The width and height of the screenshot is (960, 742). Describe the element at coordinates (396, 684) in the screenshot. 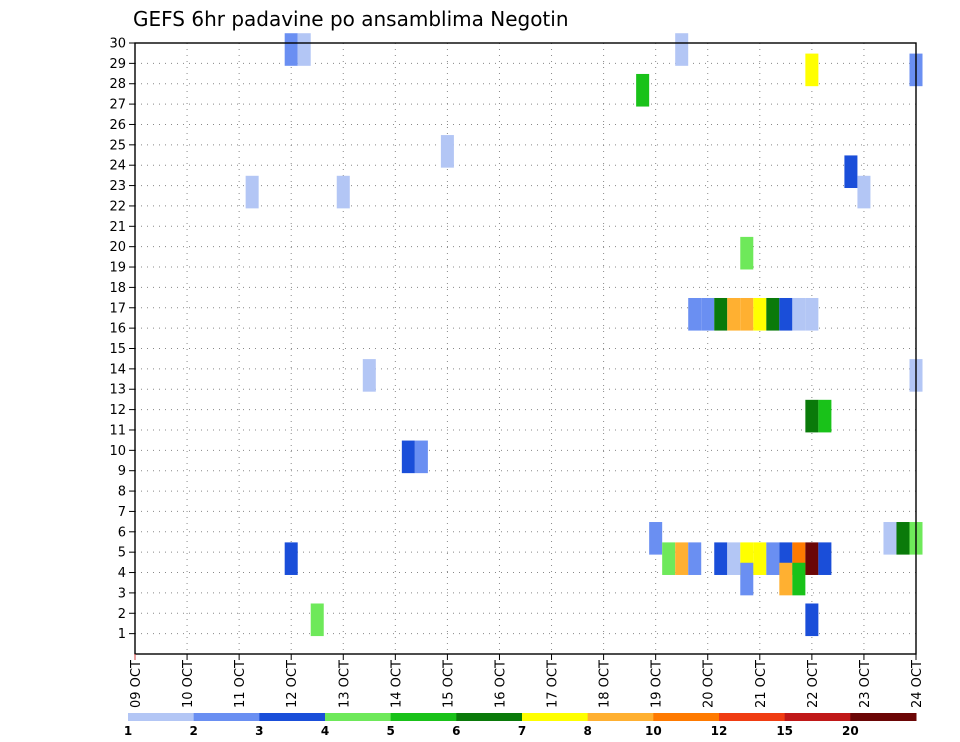

I see `x-tick-label: 14 OCT` at that location.